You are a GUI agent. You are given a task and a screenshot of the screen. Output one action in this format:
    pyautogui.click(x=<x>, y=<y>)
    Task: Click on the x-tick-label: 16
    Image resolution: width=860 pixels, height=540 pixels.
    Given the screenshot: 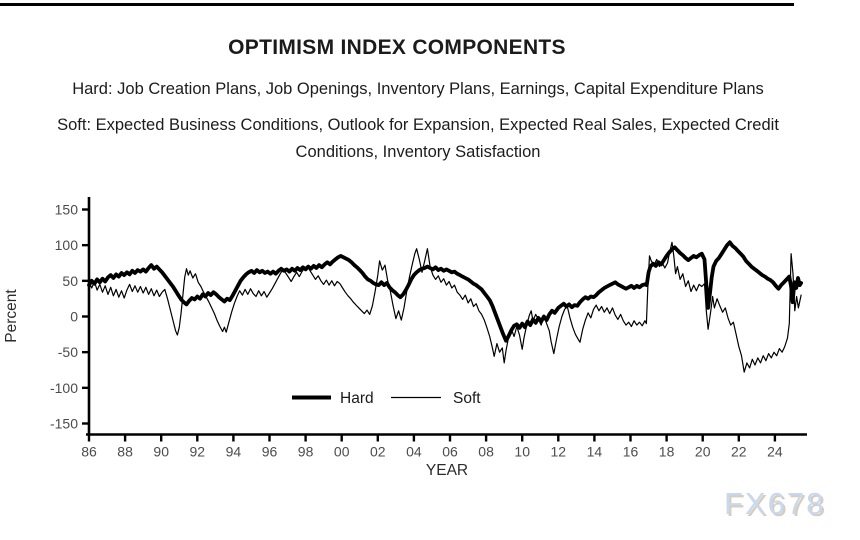 What is the action you would take?
    pyautogui.click(x=631, y=452)
    